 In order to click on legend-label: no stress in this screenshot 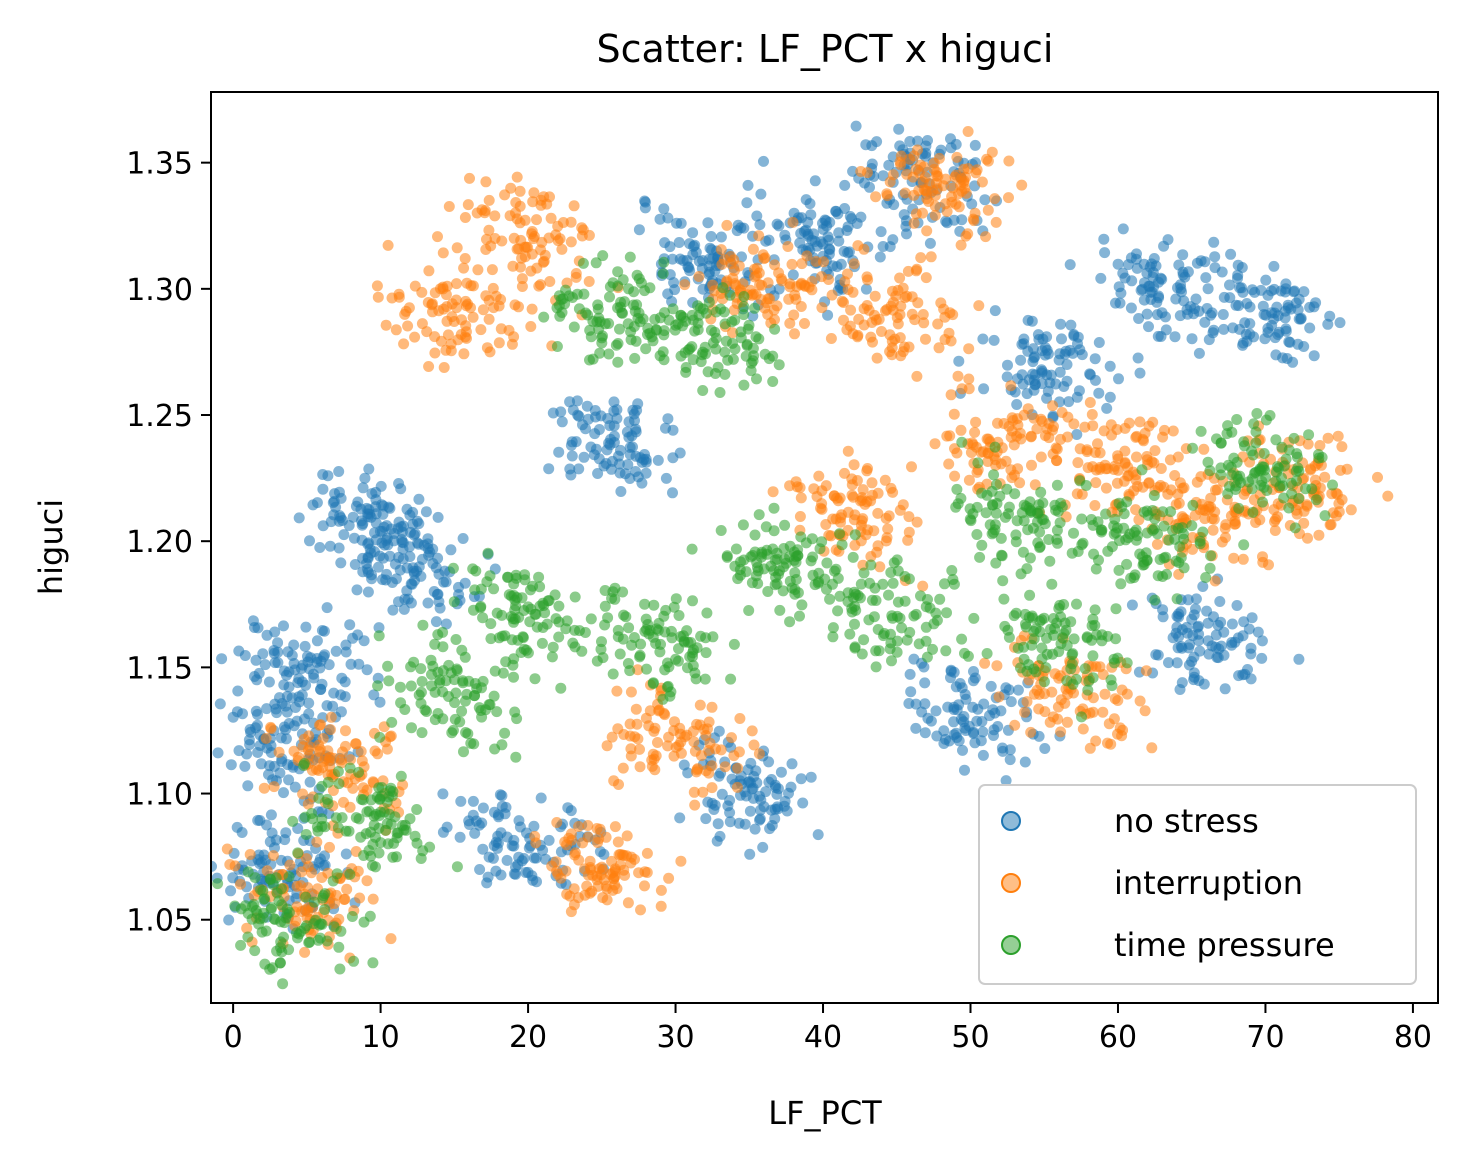, I will do `click(1186, 821)`.